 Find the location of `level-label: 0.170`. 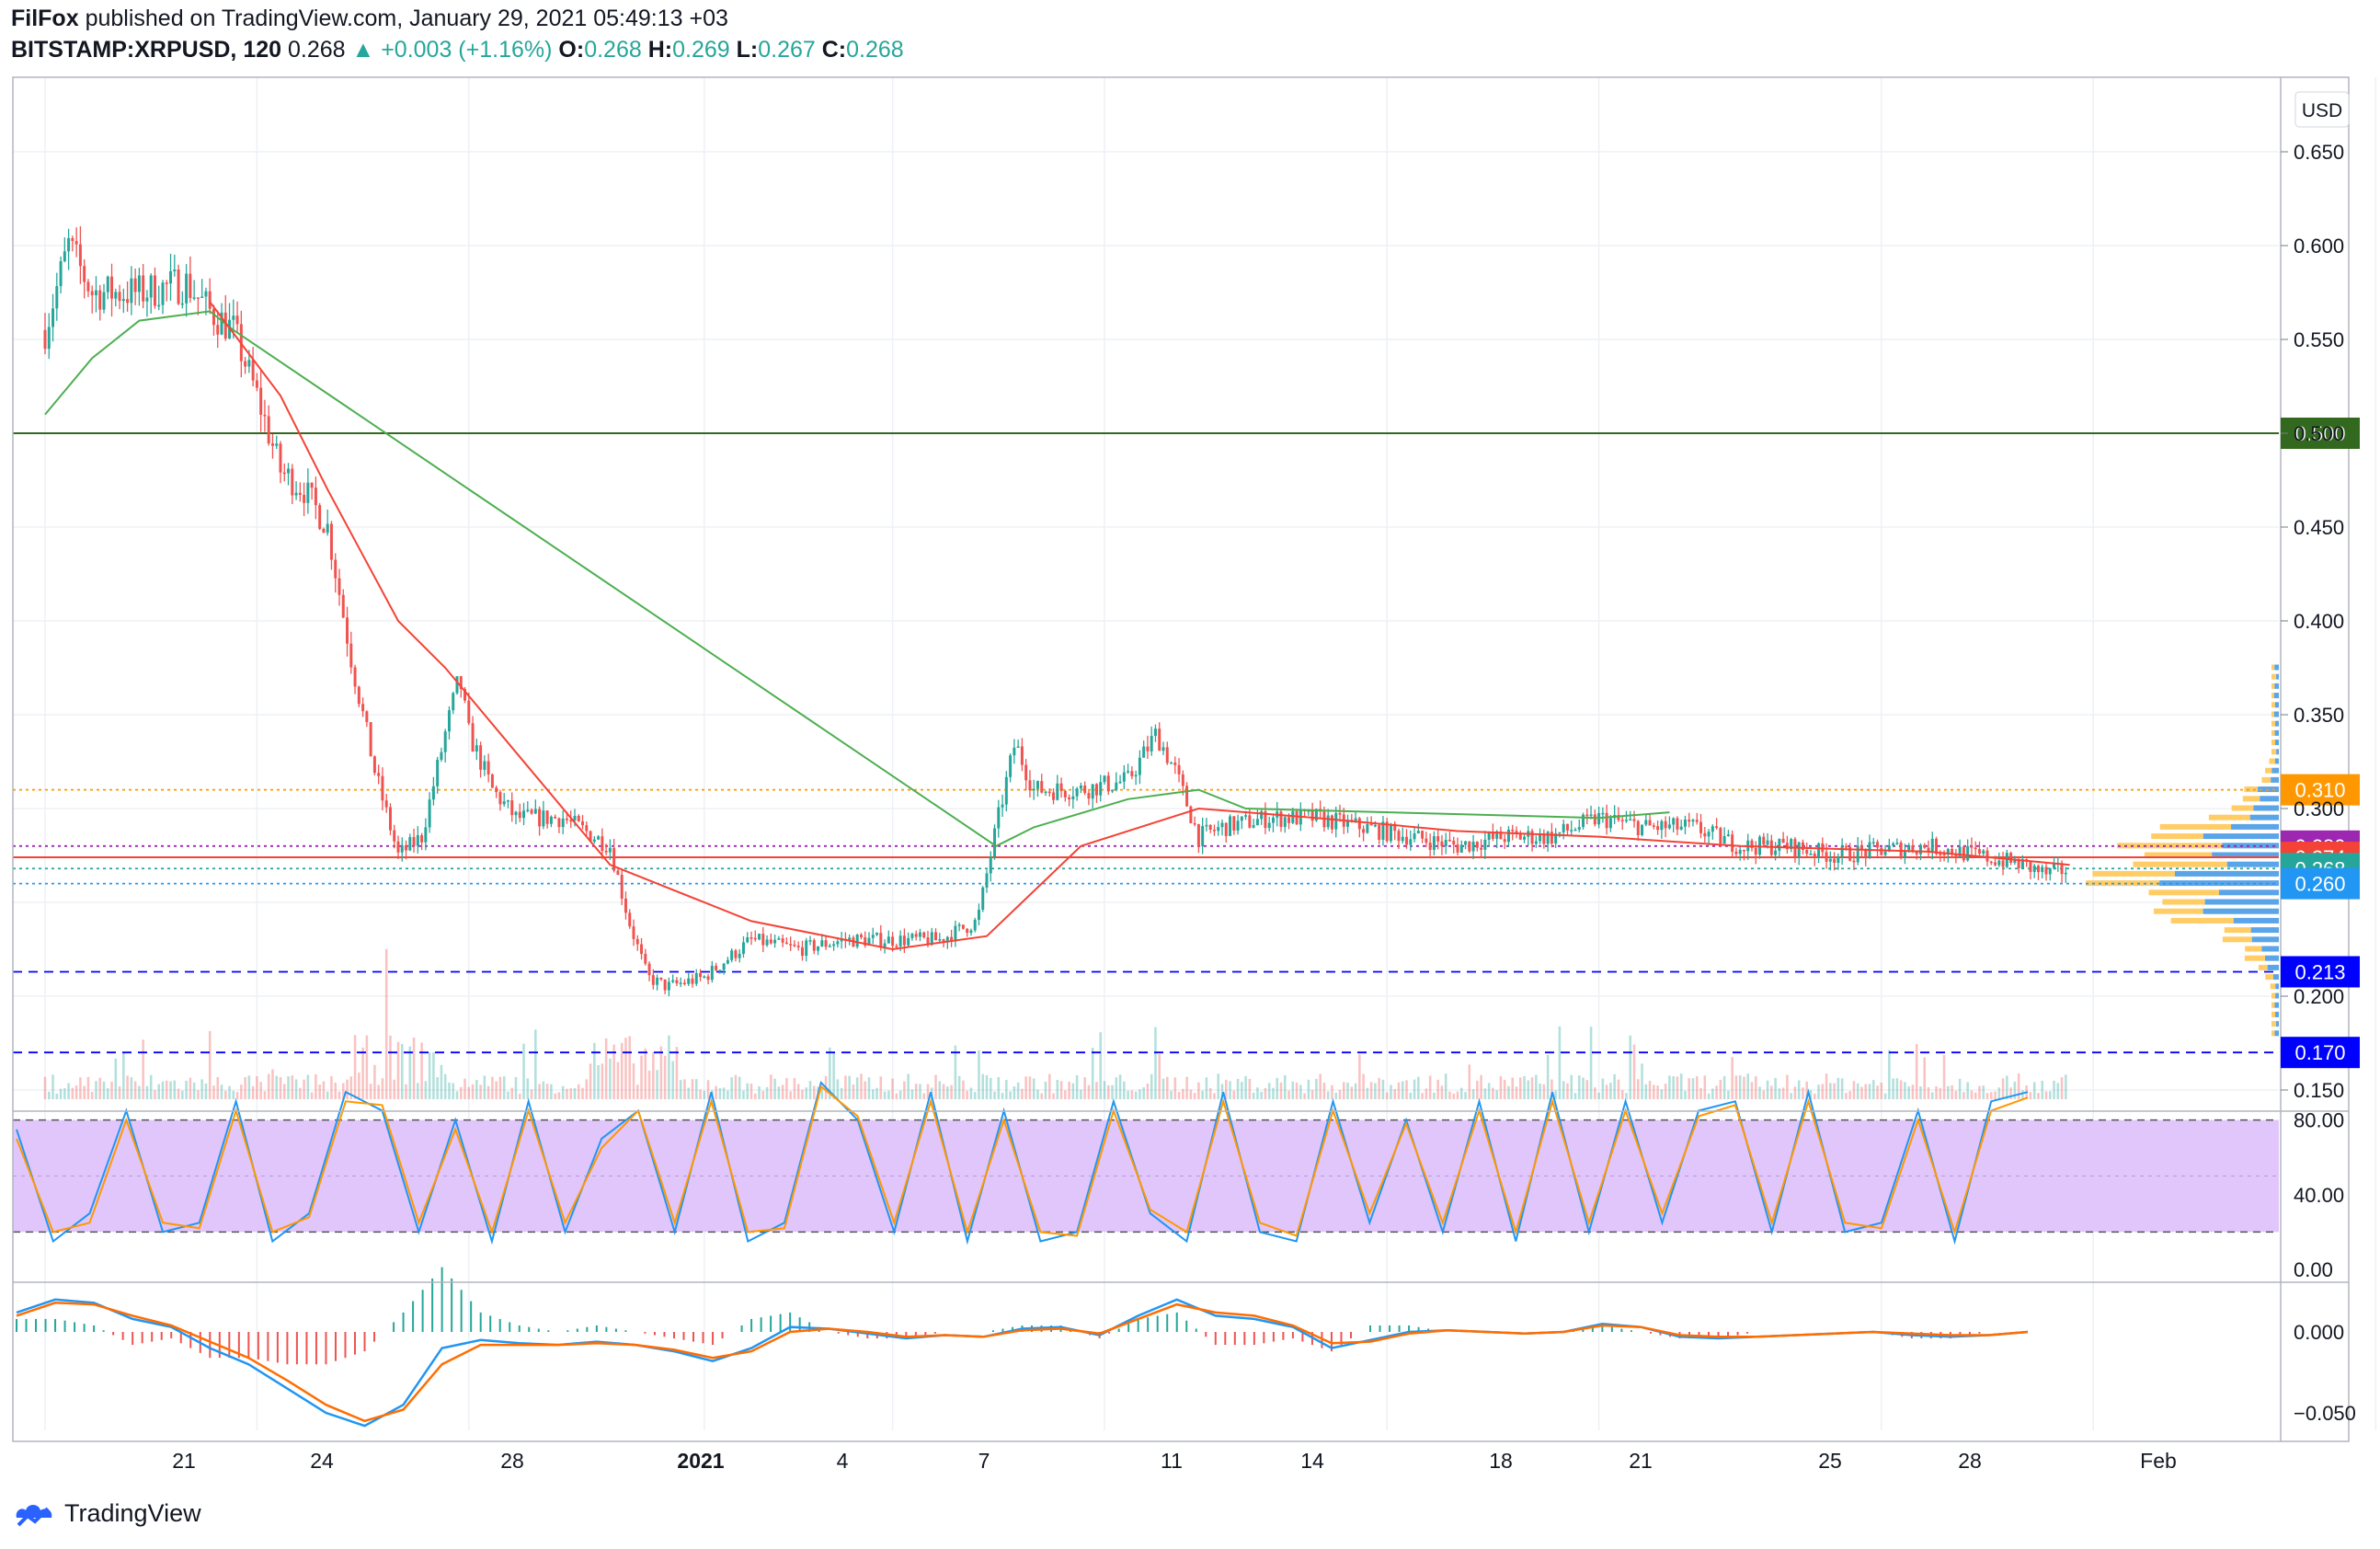

level-label: 0.170 is located at coordinates (2319, 1053).